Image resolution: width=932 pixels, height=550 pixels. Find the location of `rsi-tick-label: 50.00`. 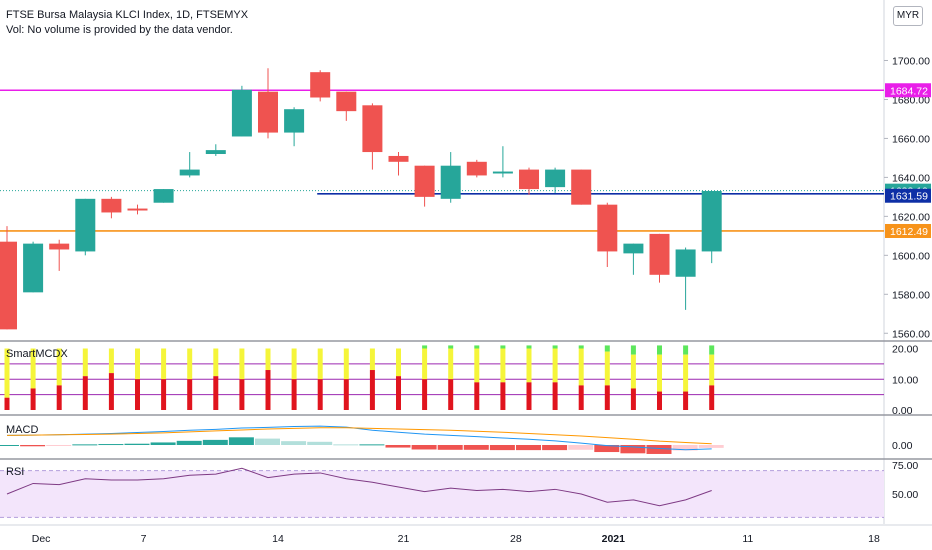

rsi-tick-label: 50.00 is located at coordinates (905, 495).